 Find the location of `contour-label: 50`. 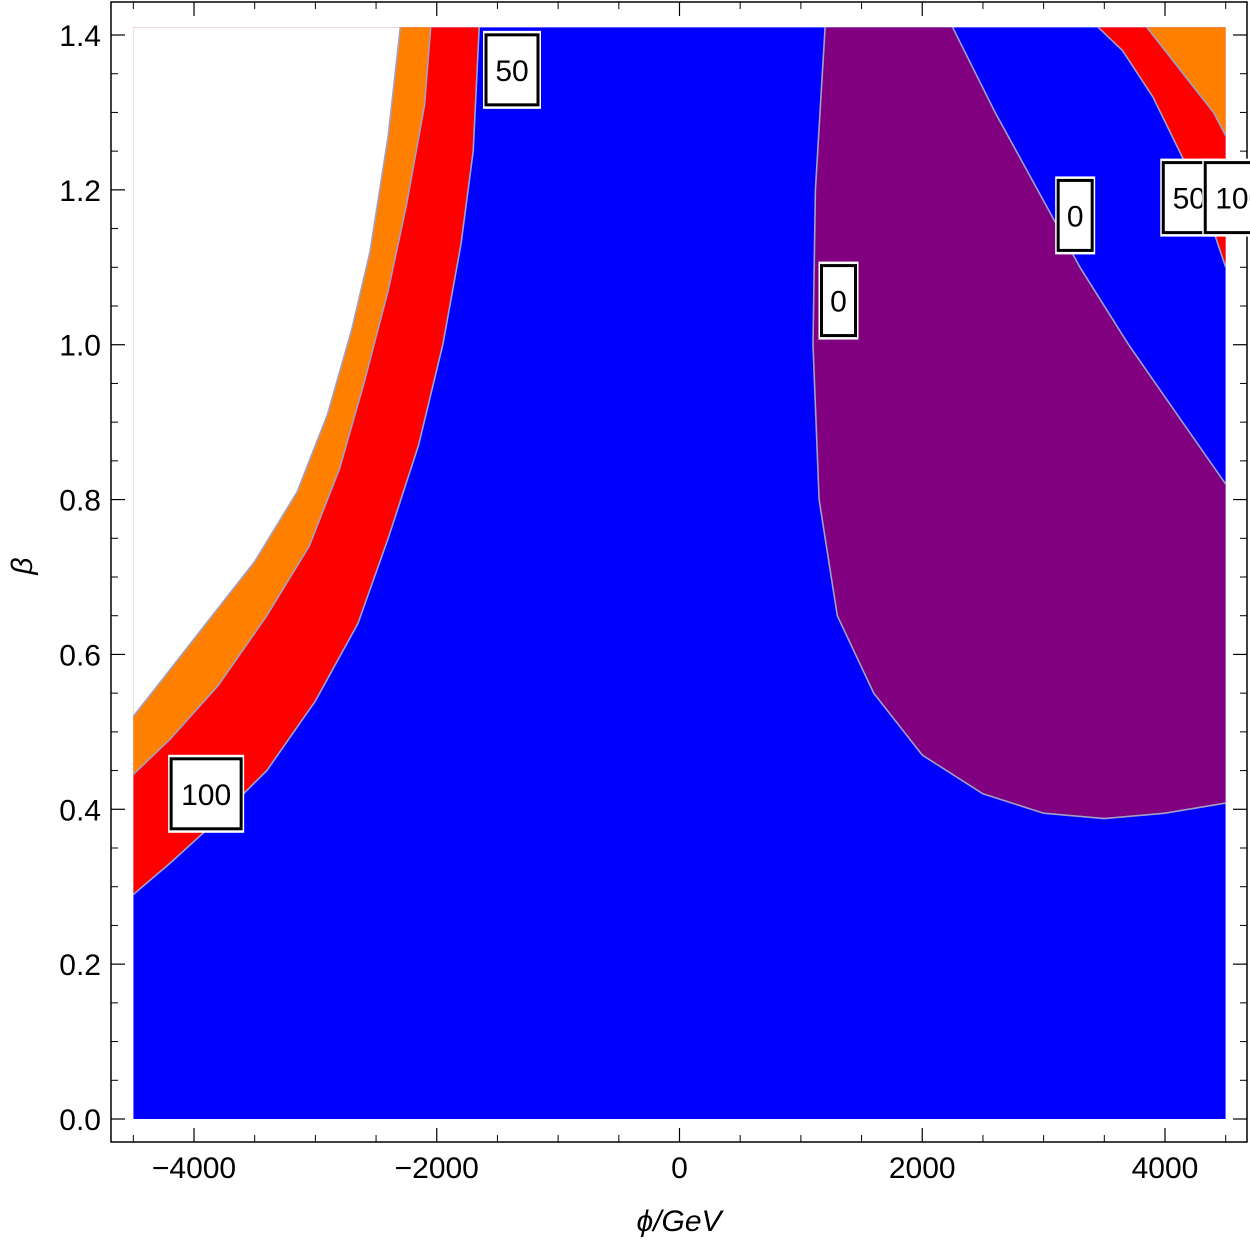

contour-label: 50 is located at coordinates (512, 69).